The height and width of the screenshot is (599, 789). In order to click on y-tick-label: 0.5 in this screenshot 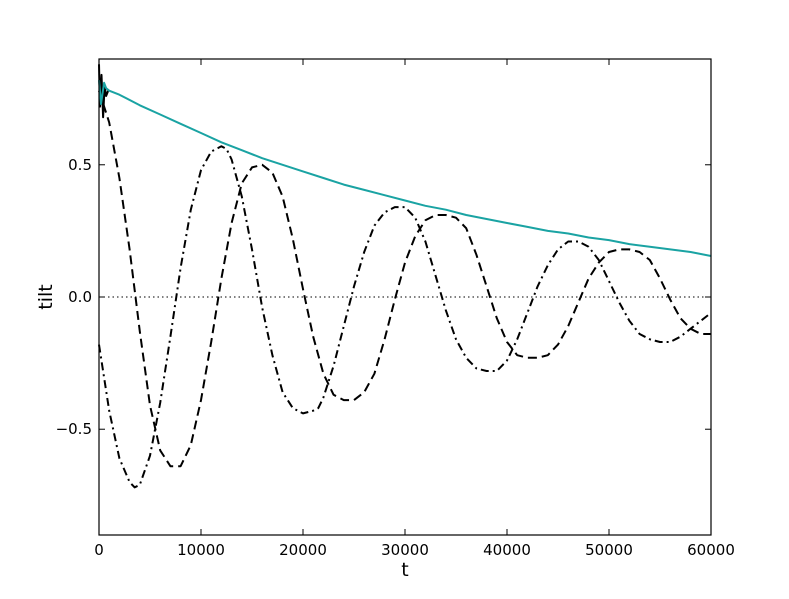, I will do `click(80, 165)`.